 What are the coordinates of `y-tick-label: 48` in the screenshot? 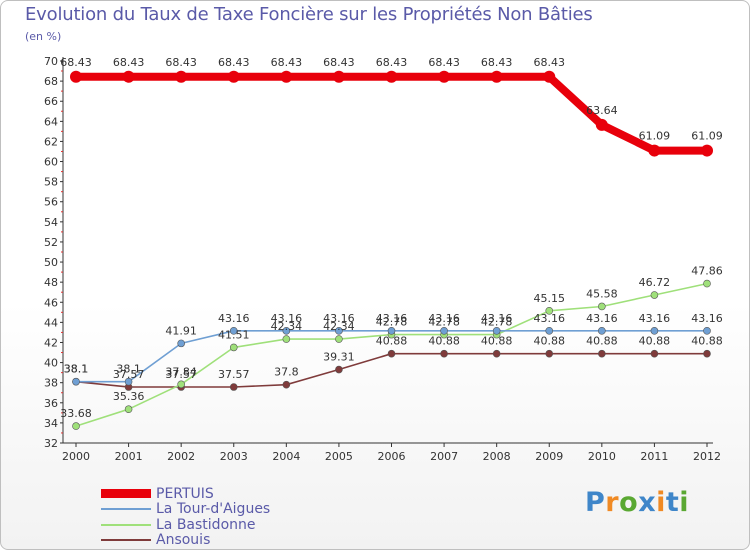 It's located at (51, 282).